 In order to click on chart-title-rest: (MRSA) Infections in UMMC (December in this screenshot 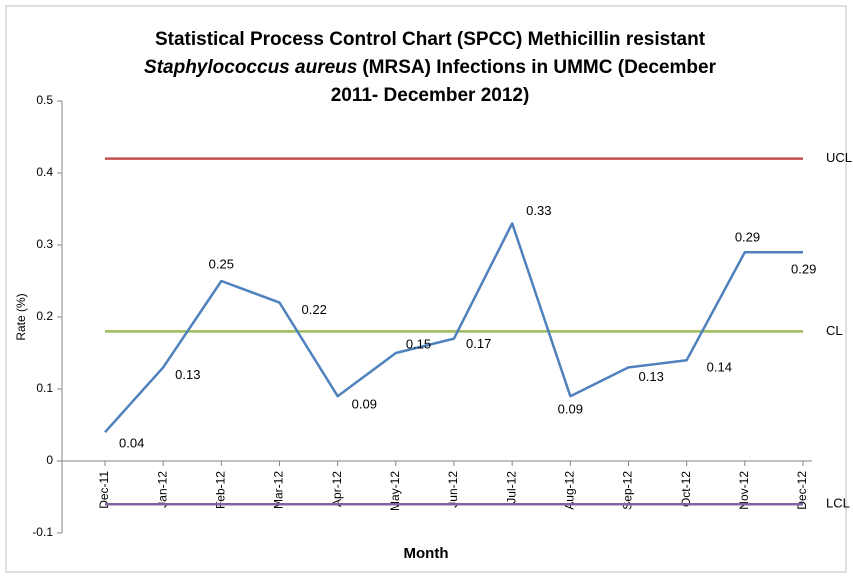, I will do `click(539, 67)`.